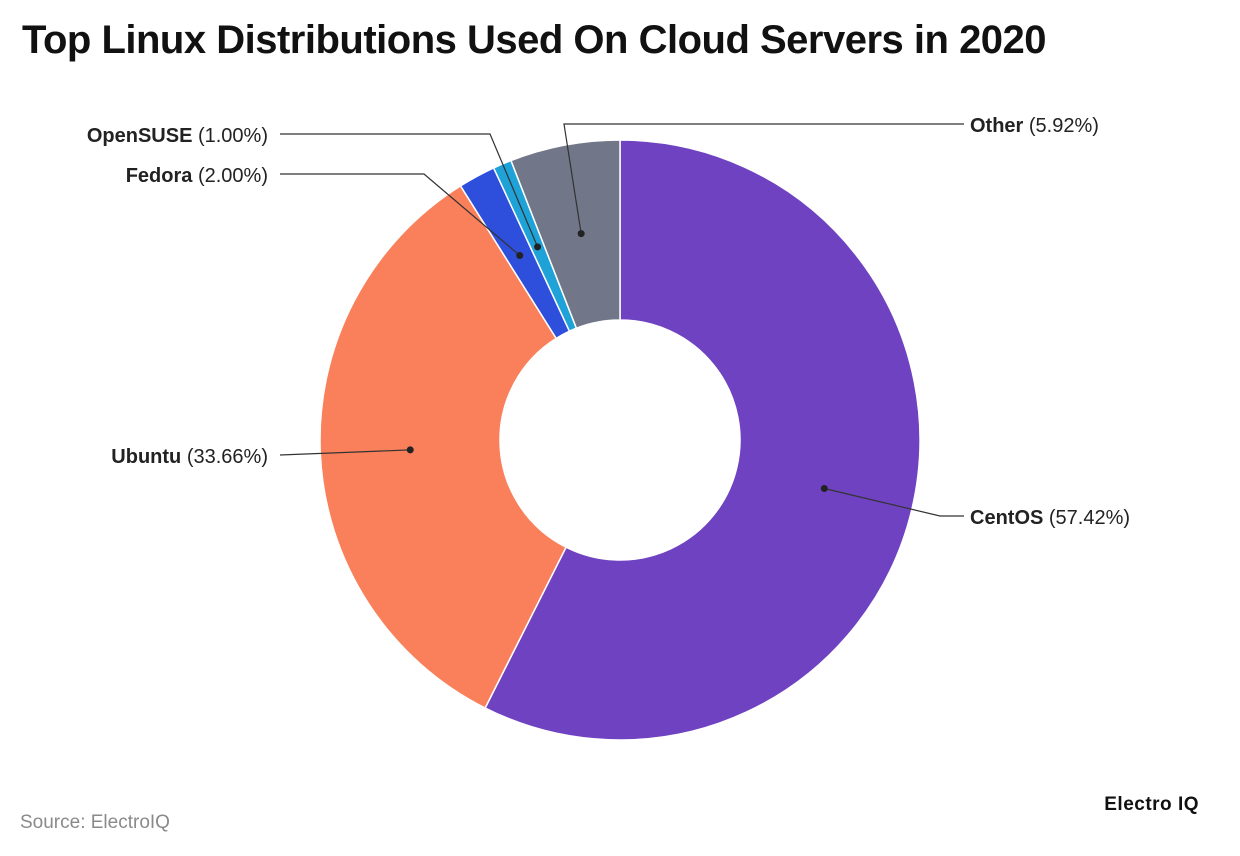 The width and height of the screenshot is (1240, 856). I want to click on leader-dot-opensuse, so click(538, 247).